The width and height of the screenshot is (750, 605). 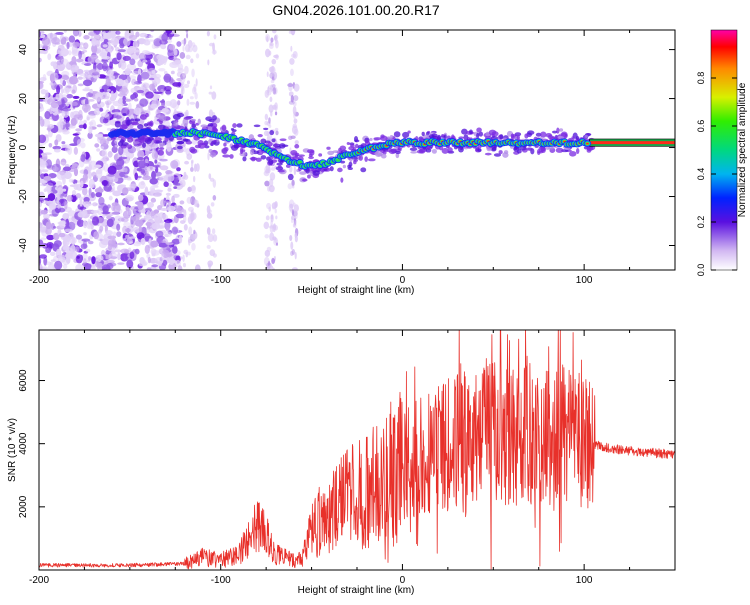 What do you see at coordinates (403, 580) in the screenshot?
I see `snr-x-tick-label: 0` at bounding box center [403, 580].